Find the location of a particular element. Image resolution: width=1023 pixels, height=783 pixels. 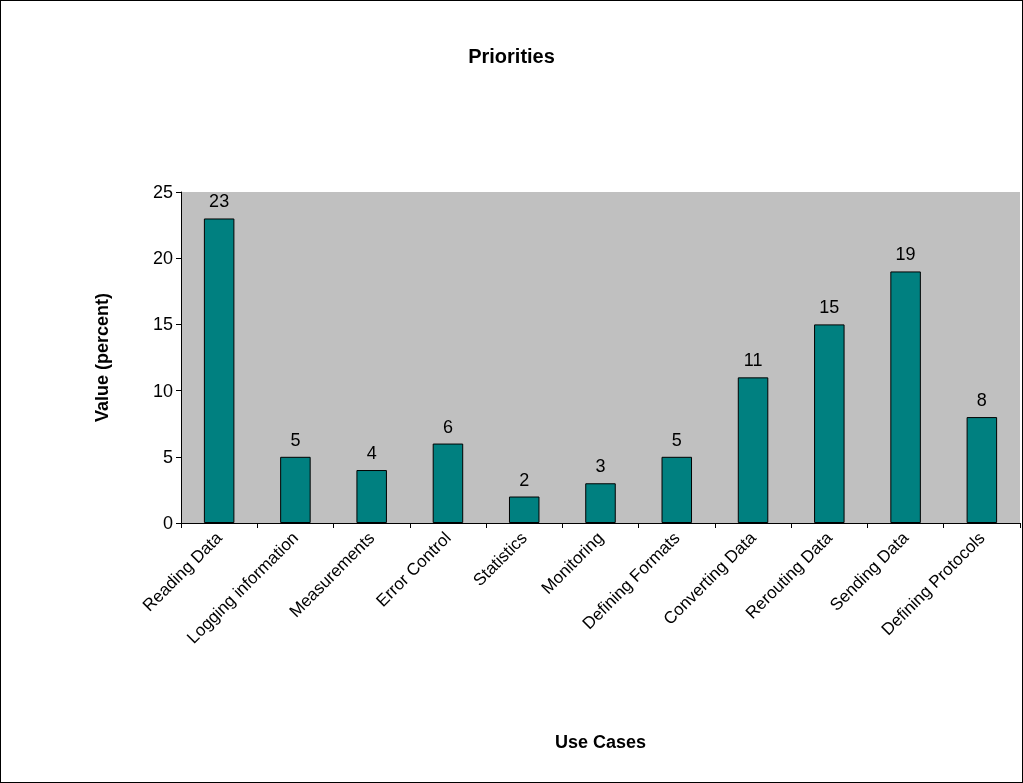

data-label: 3 is located at coordinates (600, 466).